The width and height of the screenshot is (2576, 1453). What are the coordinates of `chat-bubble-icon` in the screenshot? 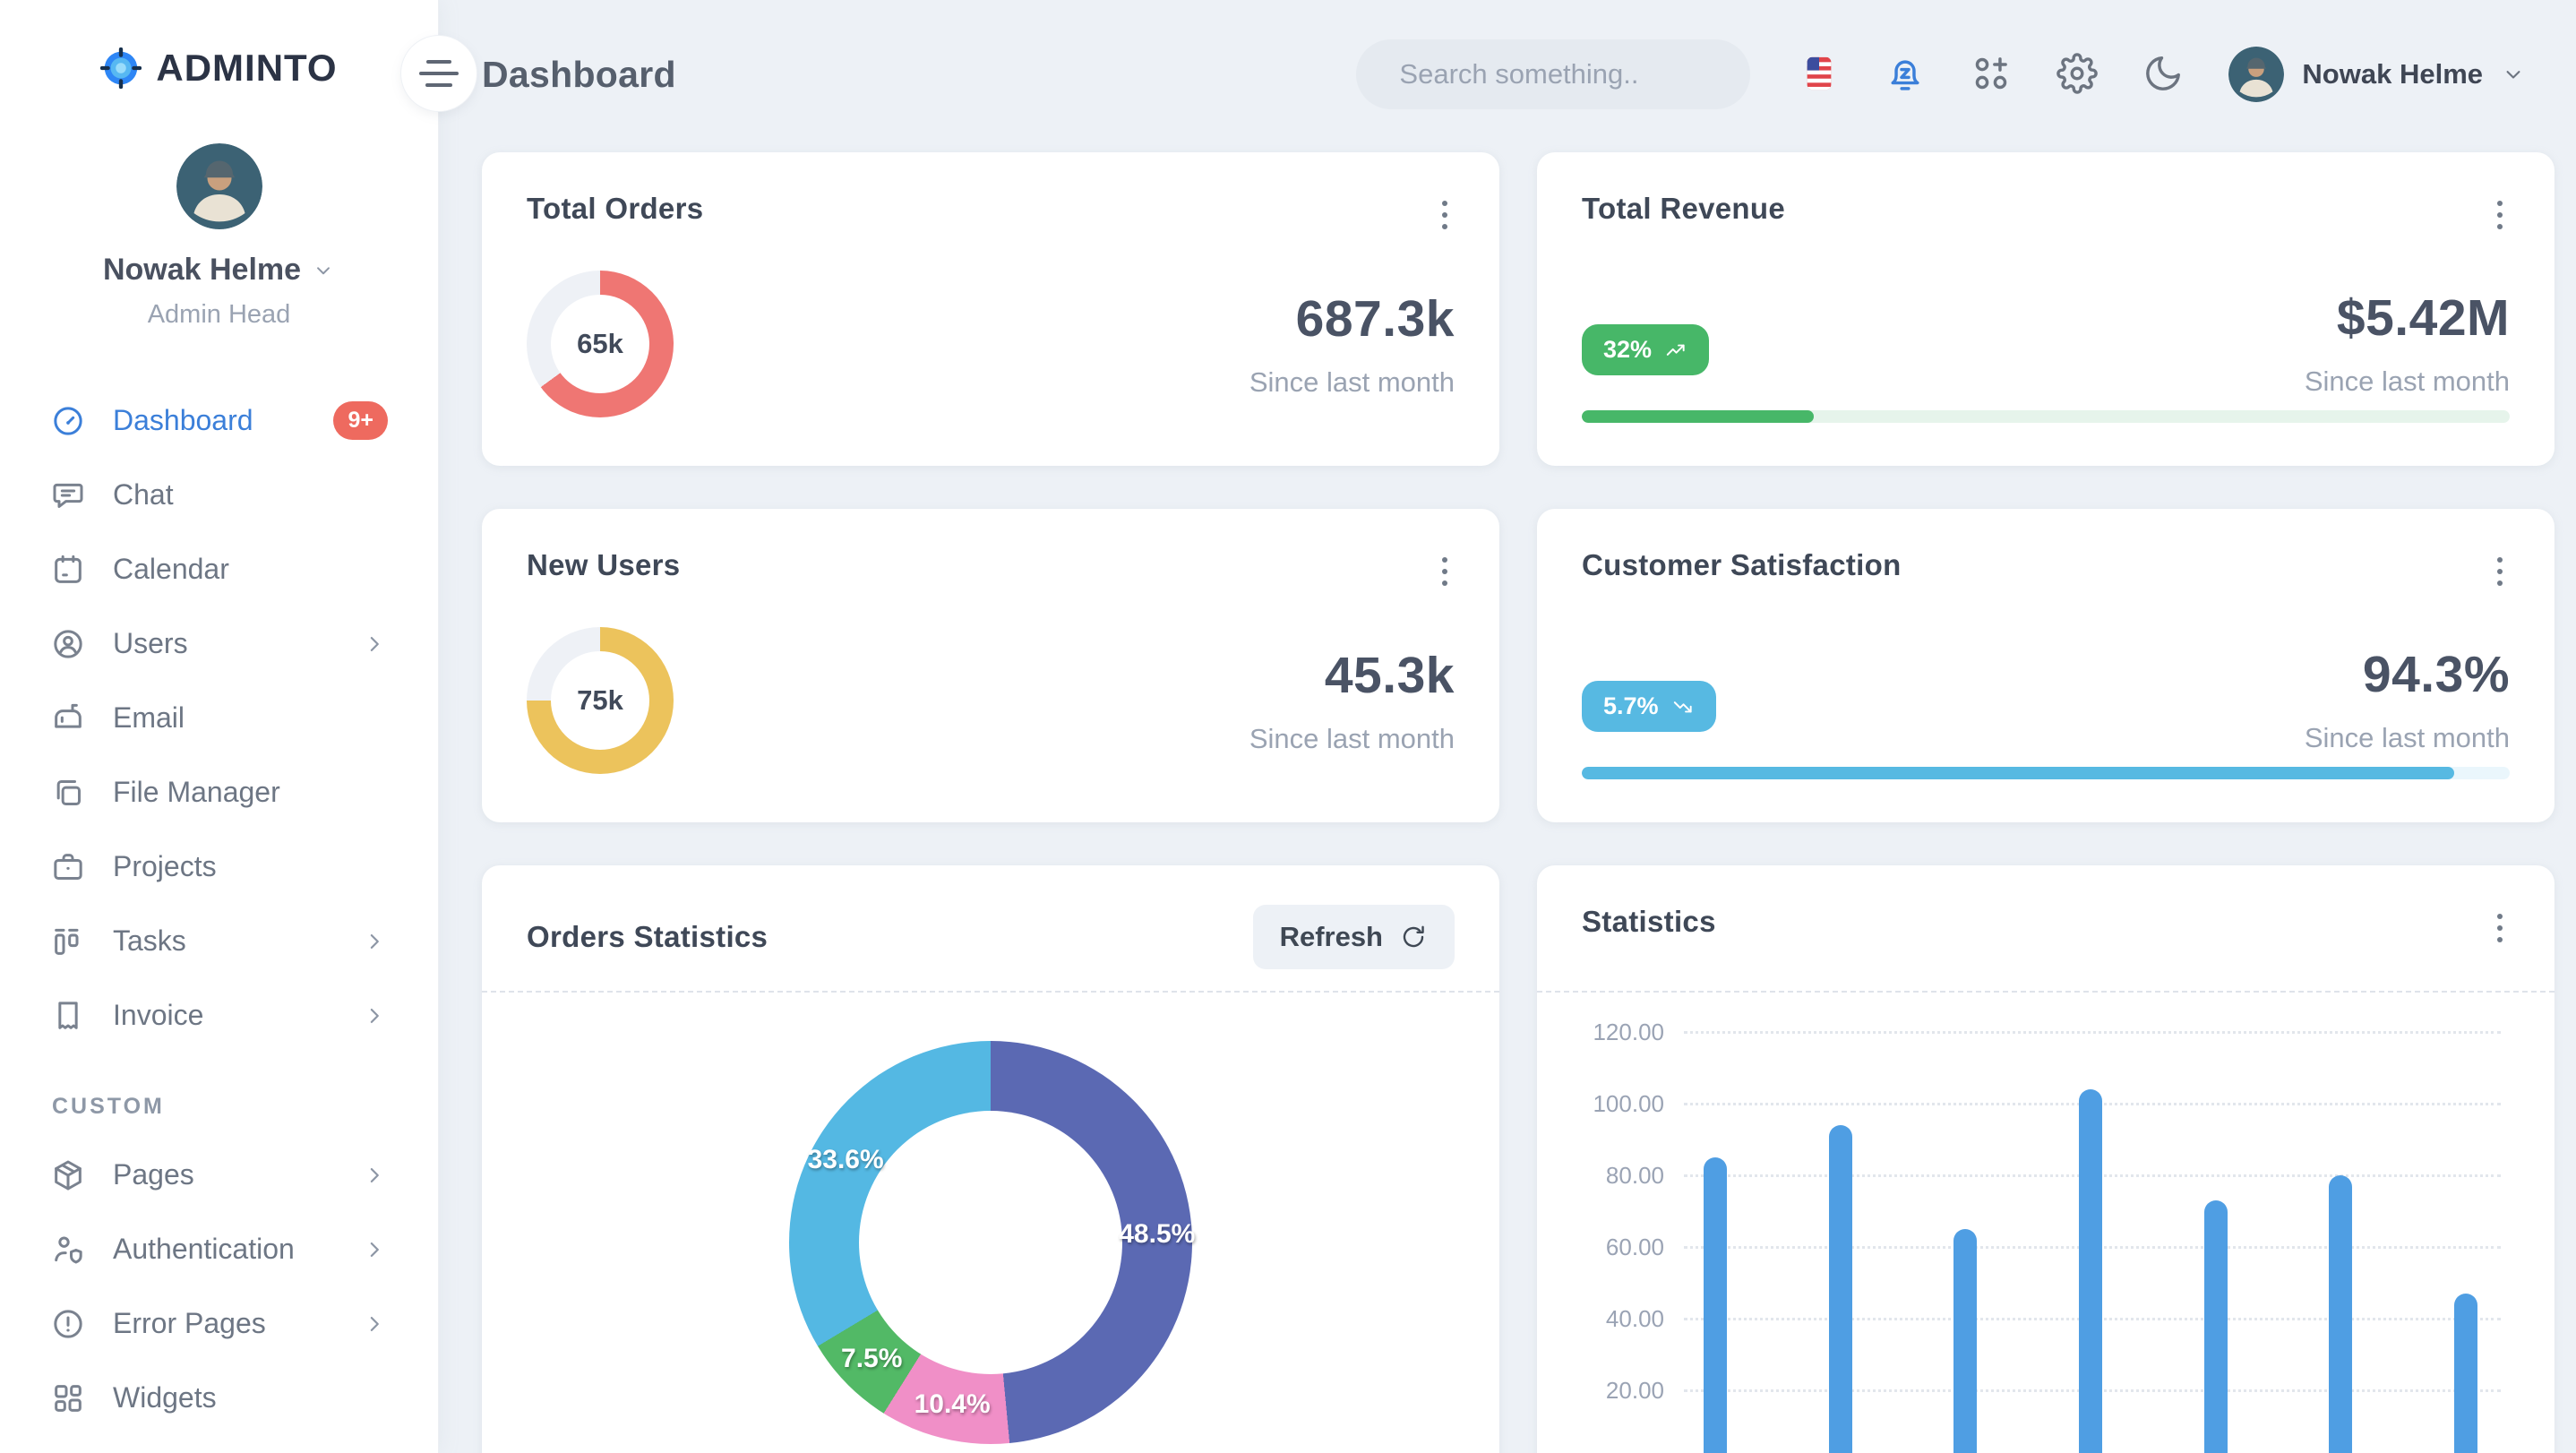 It's located at (68, 495).